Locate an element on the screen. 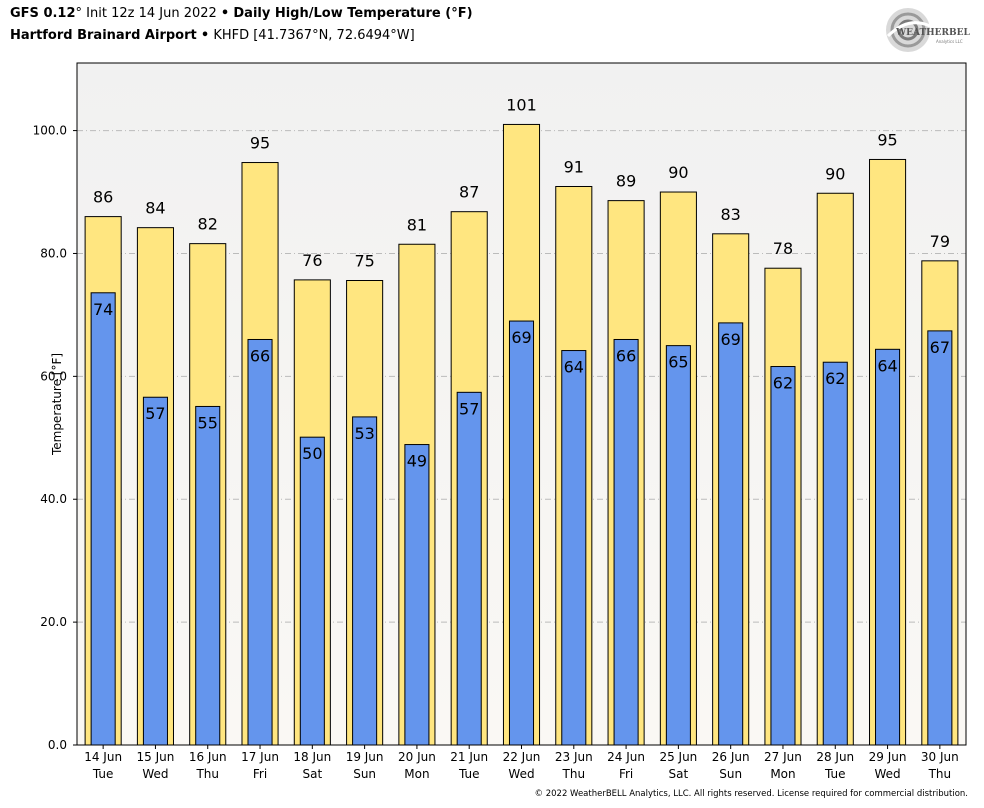 This screenshot has height=808, width=984. station-name: Hartford Brainard Airport is located at coordinates (103, 35).